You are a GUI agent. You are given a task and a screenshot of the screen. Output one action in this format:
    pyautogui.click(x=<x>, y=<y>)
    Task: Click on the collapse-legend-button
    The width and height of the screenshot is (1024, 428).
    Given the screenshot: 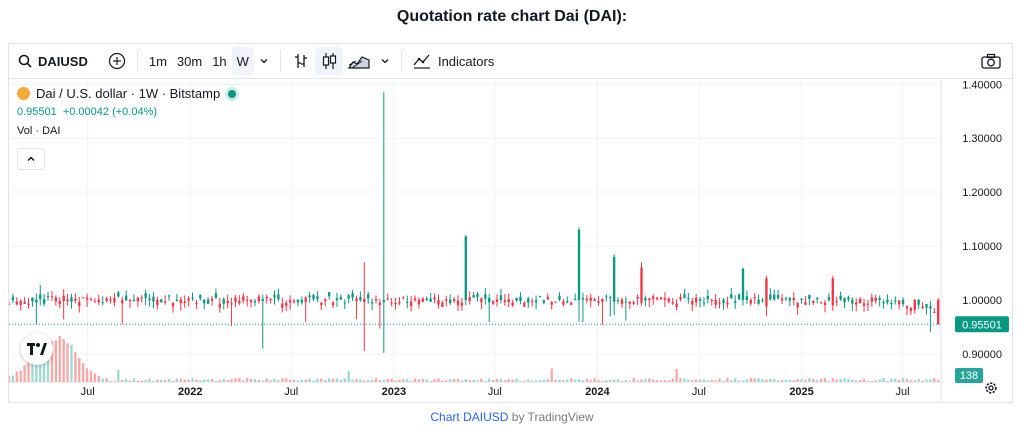 What is the action you would take?
    pyautogui.click(x=31, y=159)
    